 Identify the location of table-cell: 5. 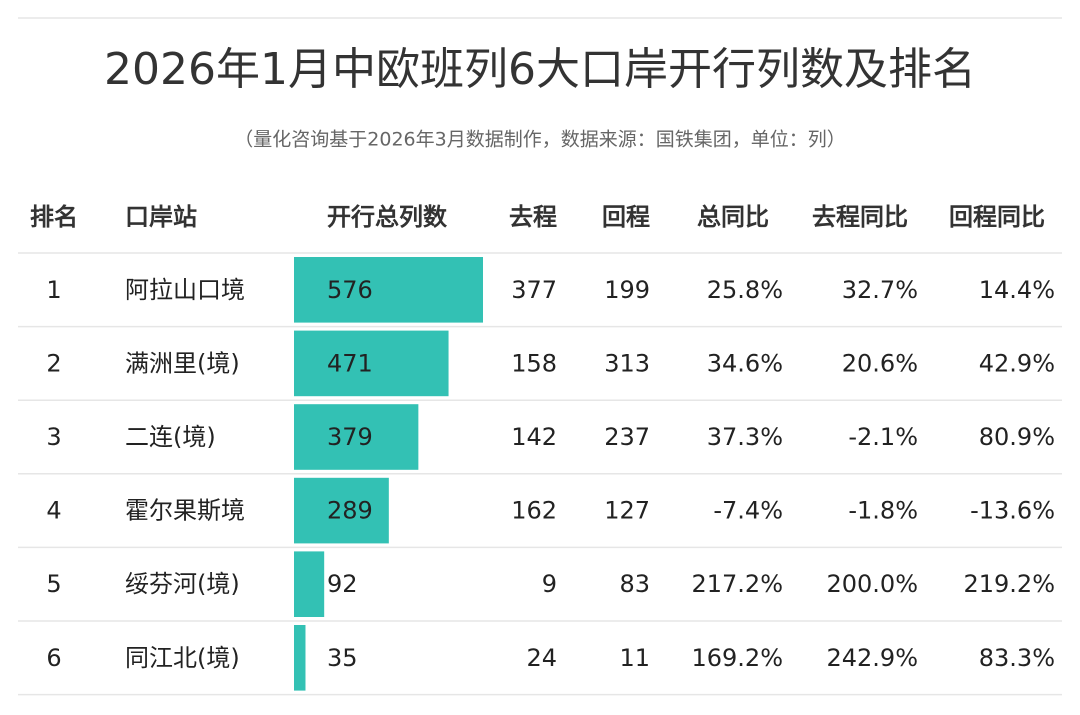
(53, 584).